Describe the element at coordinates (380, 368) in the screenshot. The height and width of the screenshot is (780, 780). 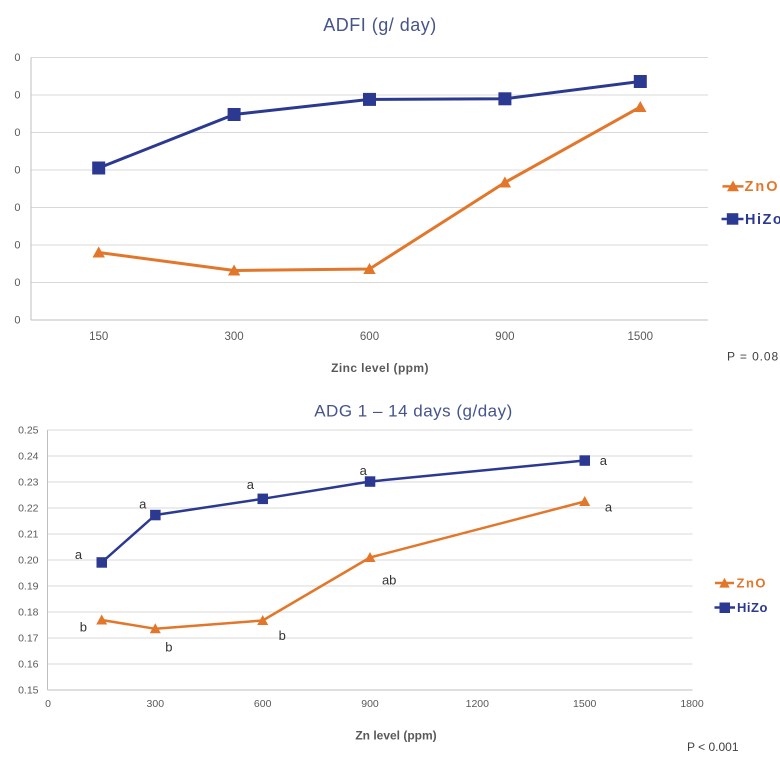
I see `svg-text: Zinc level (ppm)` at that location.